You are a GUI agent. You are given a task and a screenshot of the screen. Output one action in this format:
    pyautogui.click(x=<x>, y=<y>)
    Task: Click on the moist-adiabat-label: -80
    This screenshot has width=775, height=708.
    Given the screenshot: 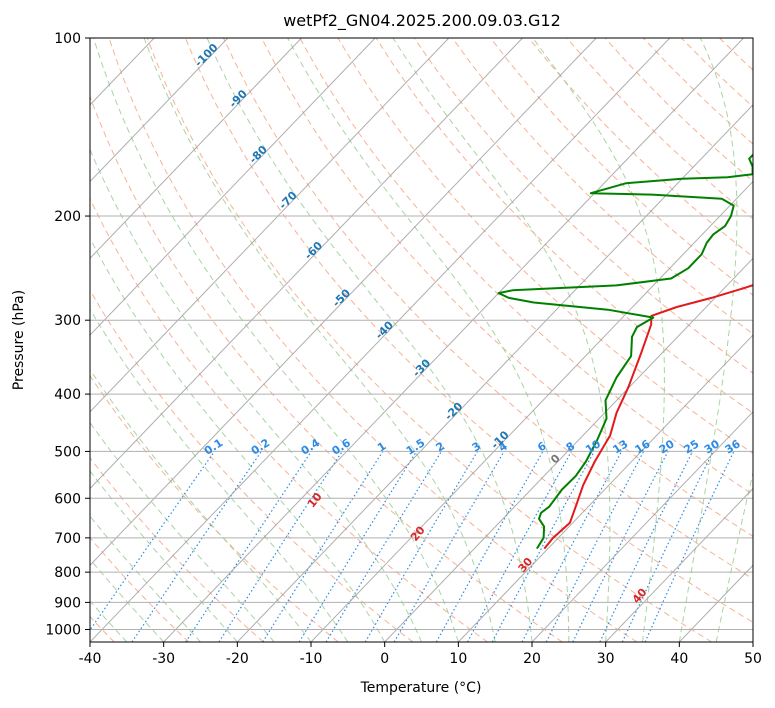 What is the action you would take?
    pyautogui.click(x=258, y=154)
    